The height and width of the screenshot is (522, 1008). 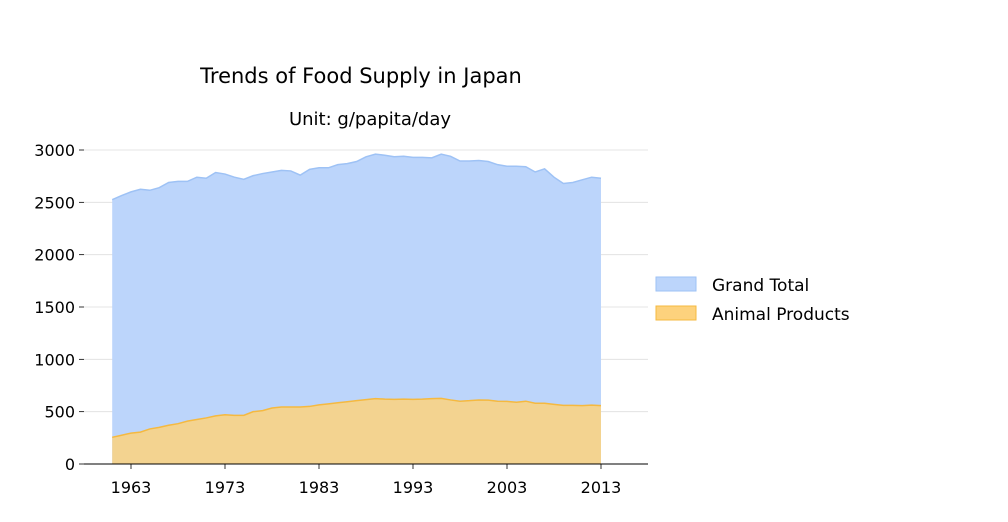 What do you see at coordinates (54, 150) in the screenshot?
I see `y-tick-label: 3000` at bounding box center [54, 150].